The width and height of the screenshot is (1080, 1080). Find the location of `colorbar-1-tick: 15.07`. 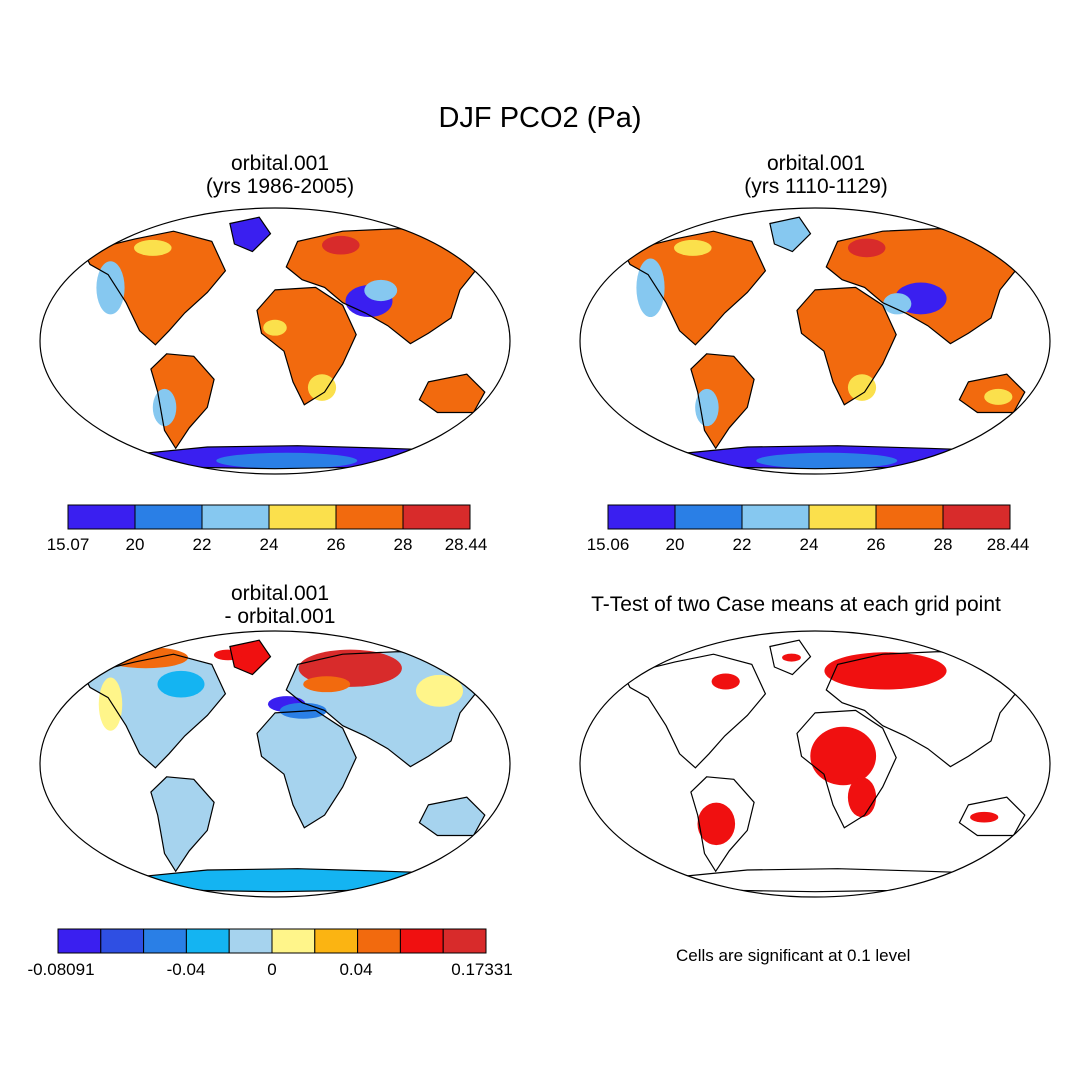

colorbar-1-tick: 15.07 is located at coordinates (68, 544).